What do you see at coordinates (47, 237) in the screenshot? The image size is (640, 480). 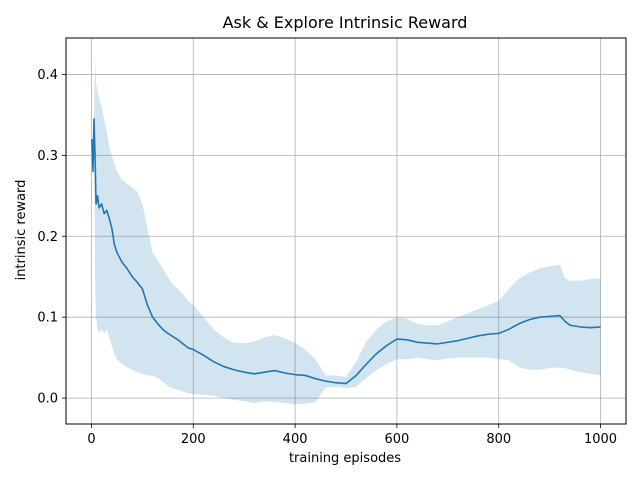 I see `y-tick-label: 0.2` at bounding box center [47, 237].